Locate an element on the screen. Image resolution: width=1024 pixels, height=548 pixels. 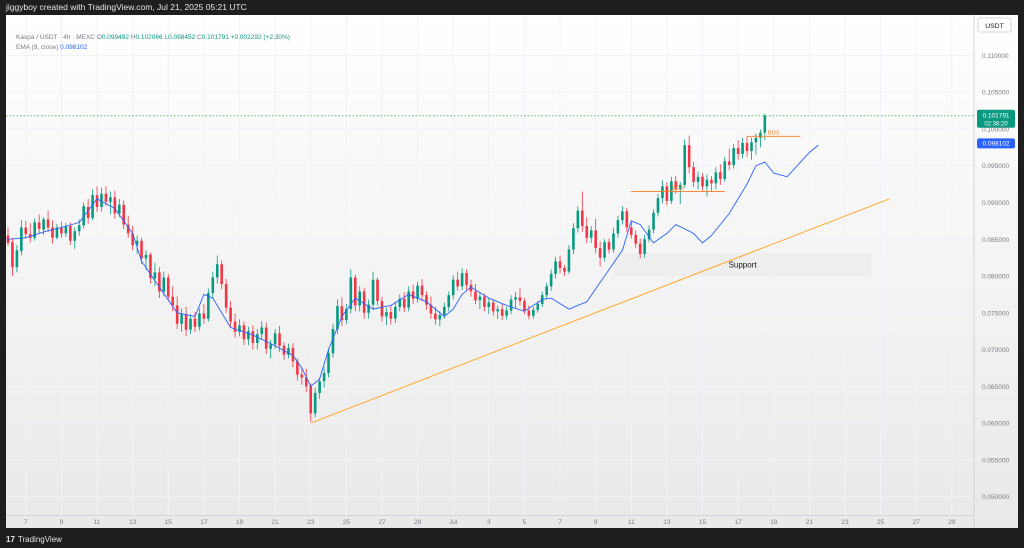
y-tick-label: 0.055000 is located at coordinates (995, 460).